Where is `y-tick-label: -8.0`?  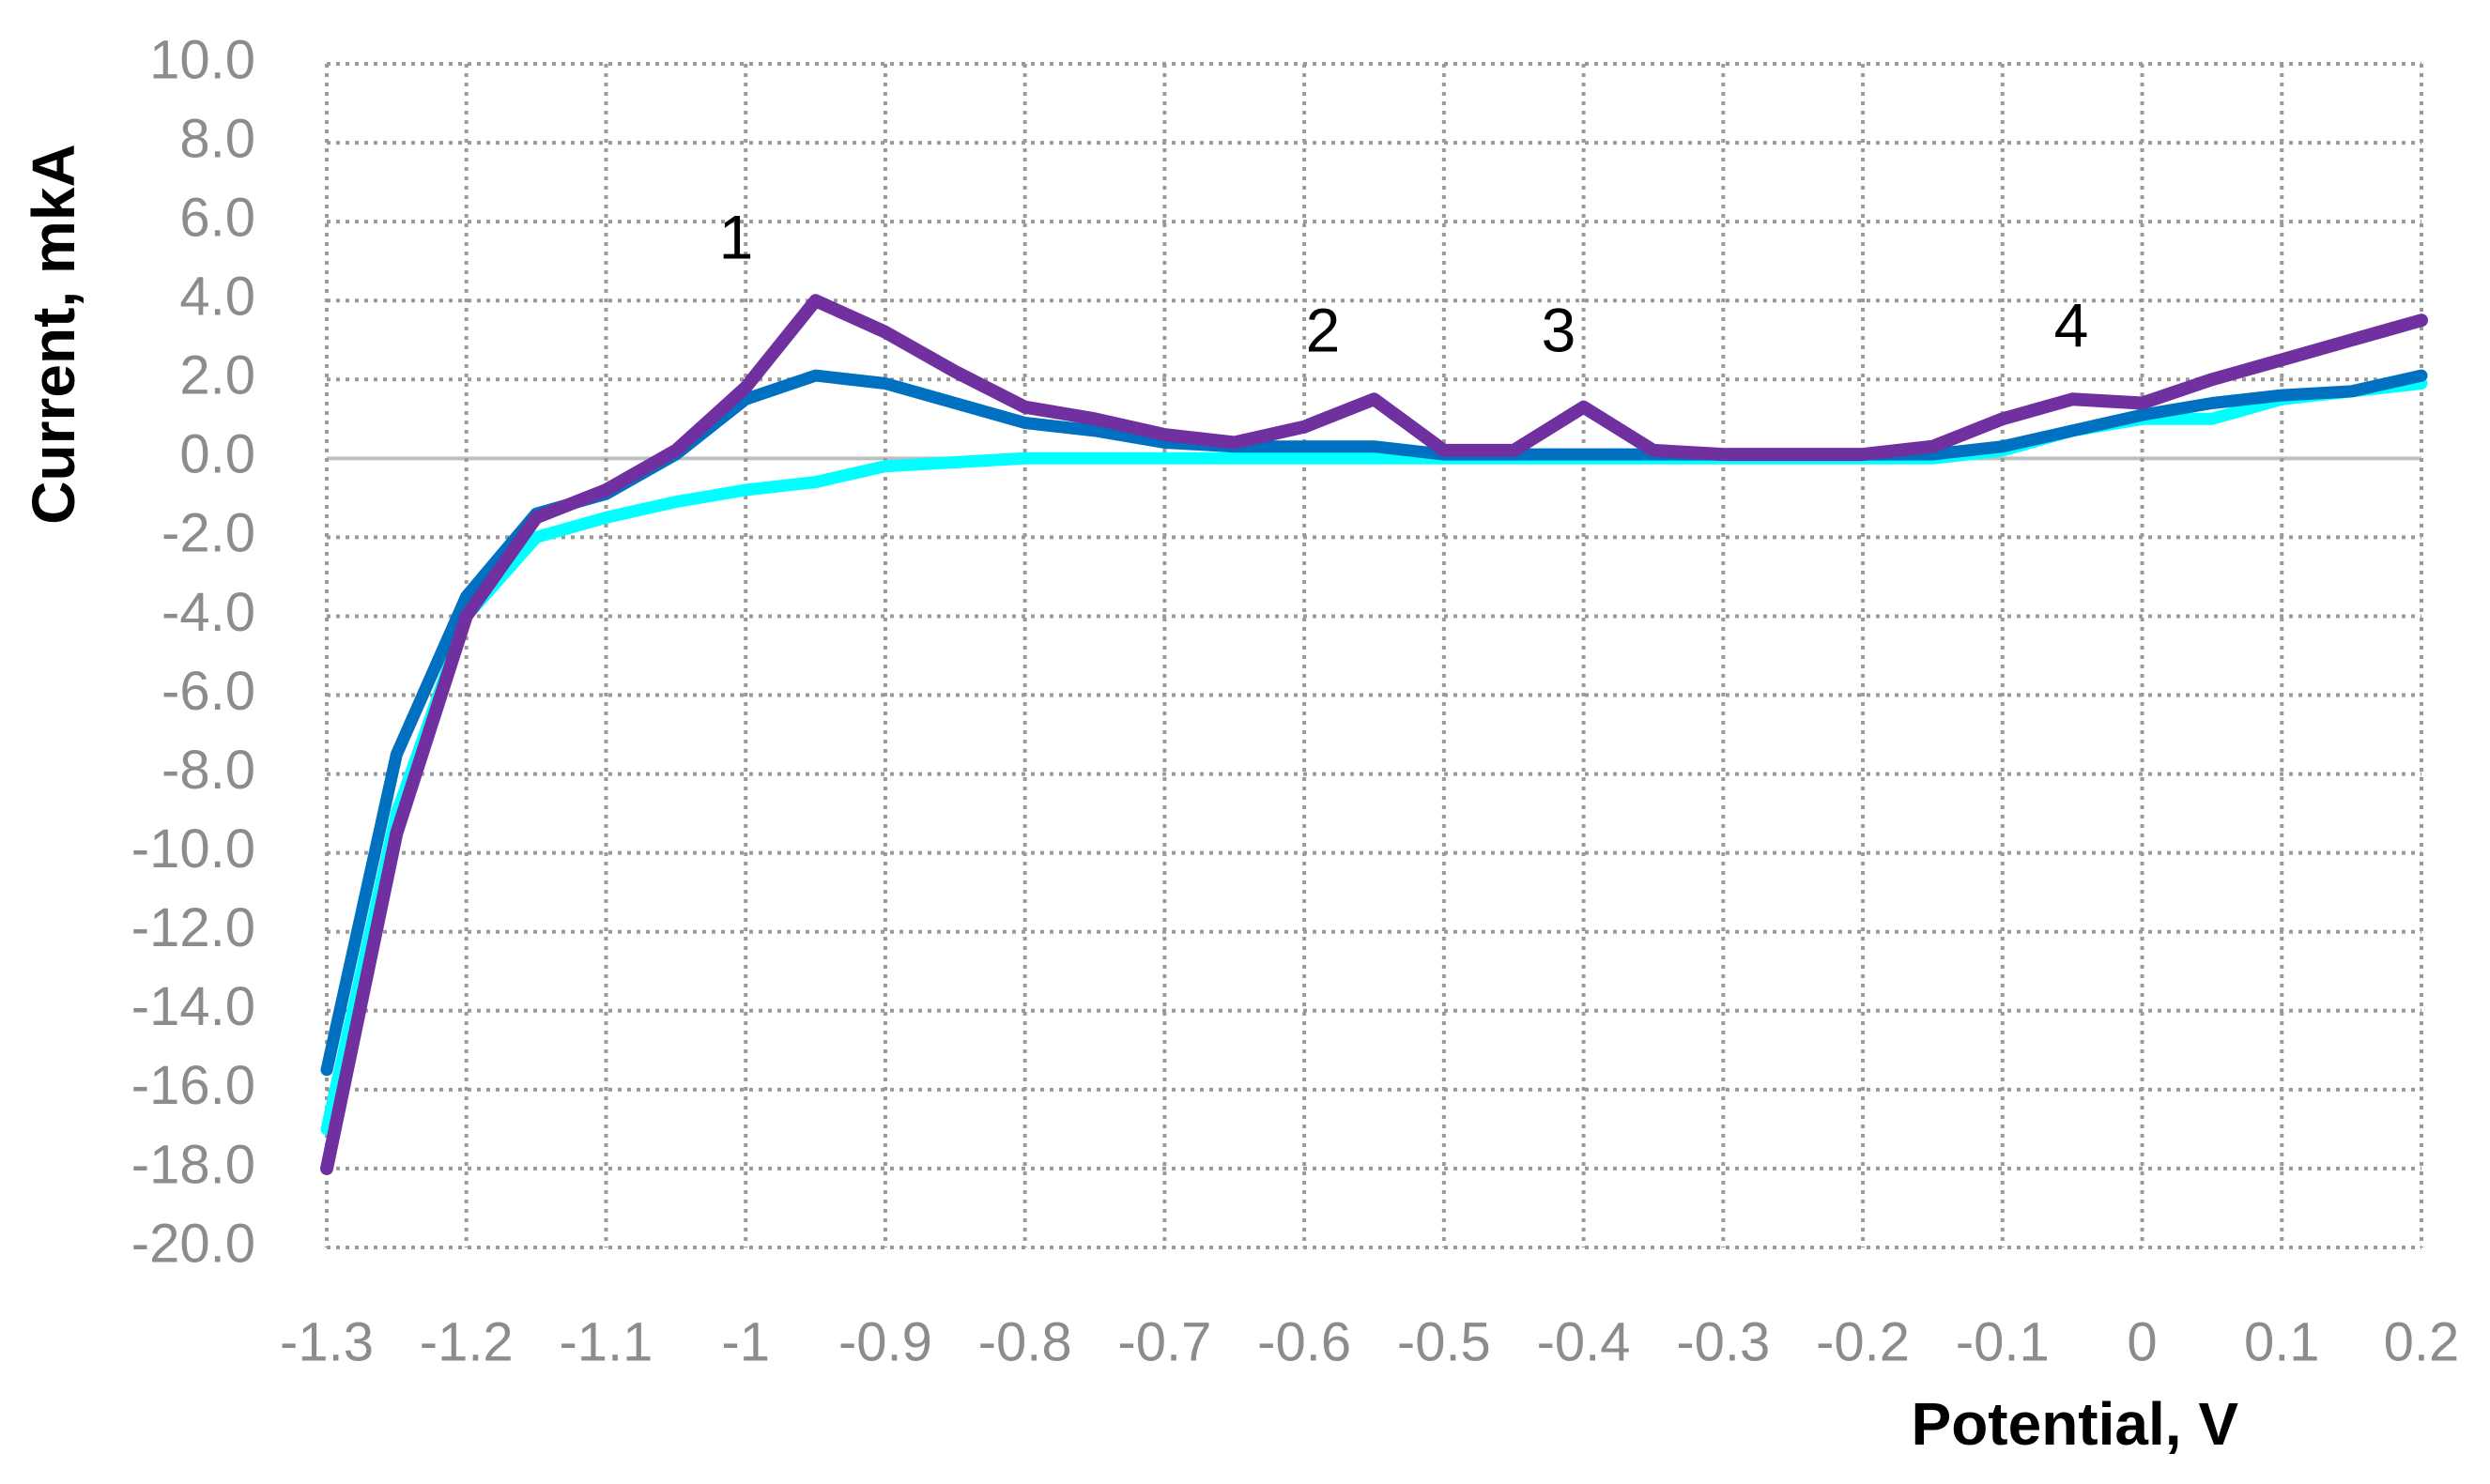 y-tick-label: -8.0 is located at coordinates (208, 770).